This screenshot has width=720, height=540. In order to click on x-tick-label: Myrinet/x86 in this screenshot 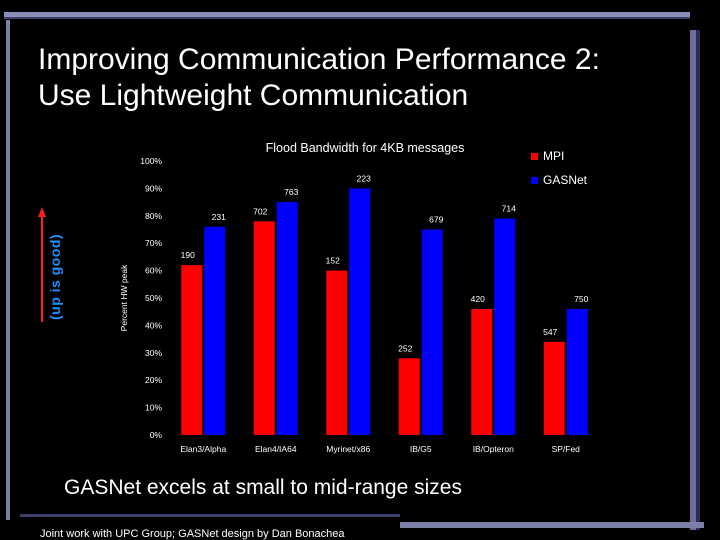, I will do `click(348, 449)`.